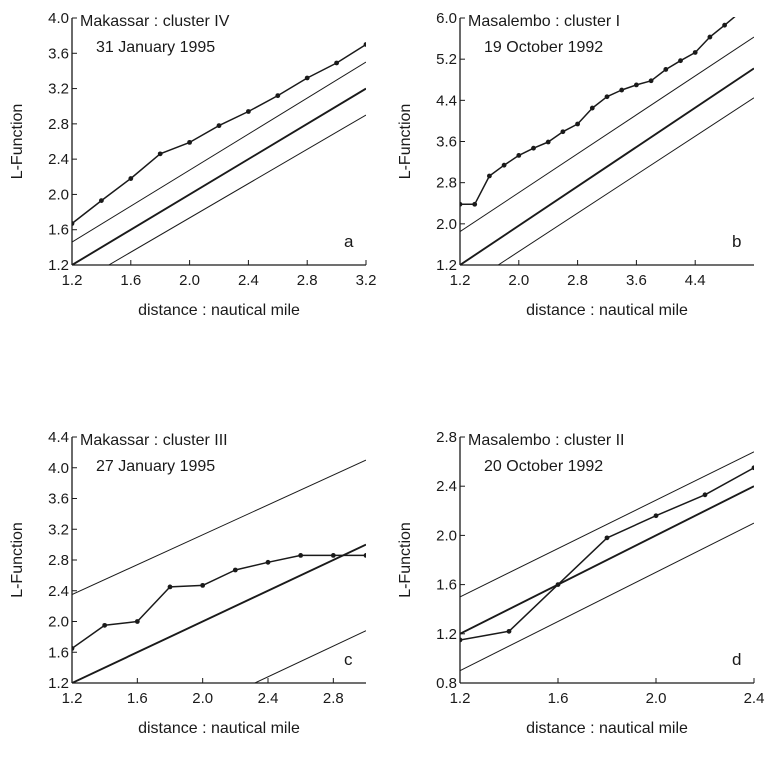  What do you see at coordinates (366, 280) in the screenshot?
I see `x-tick-label: 3.2` at bounding box center [366, 280].